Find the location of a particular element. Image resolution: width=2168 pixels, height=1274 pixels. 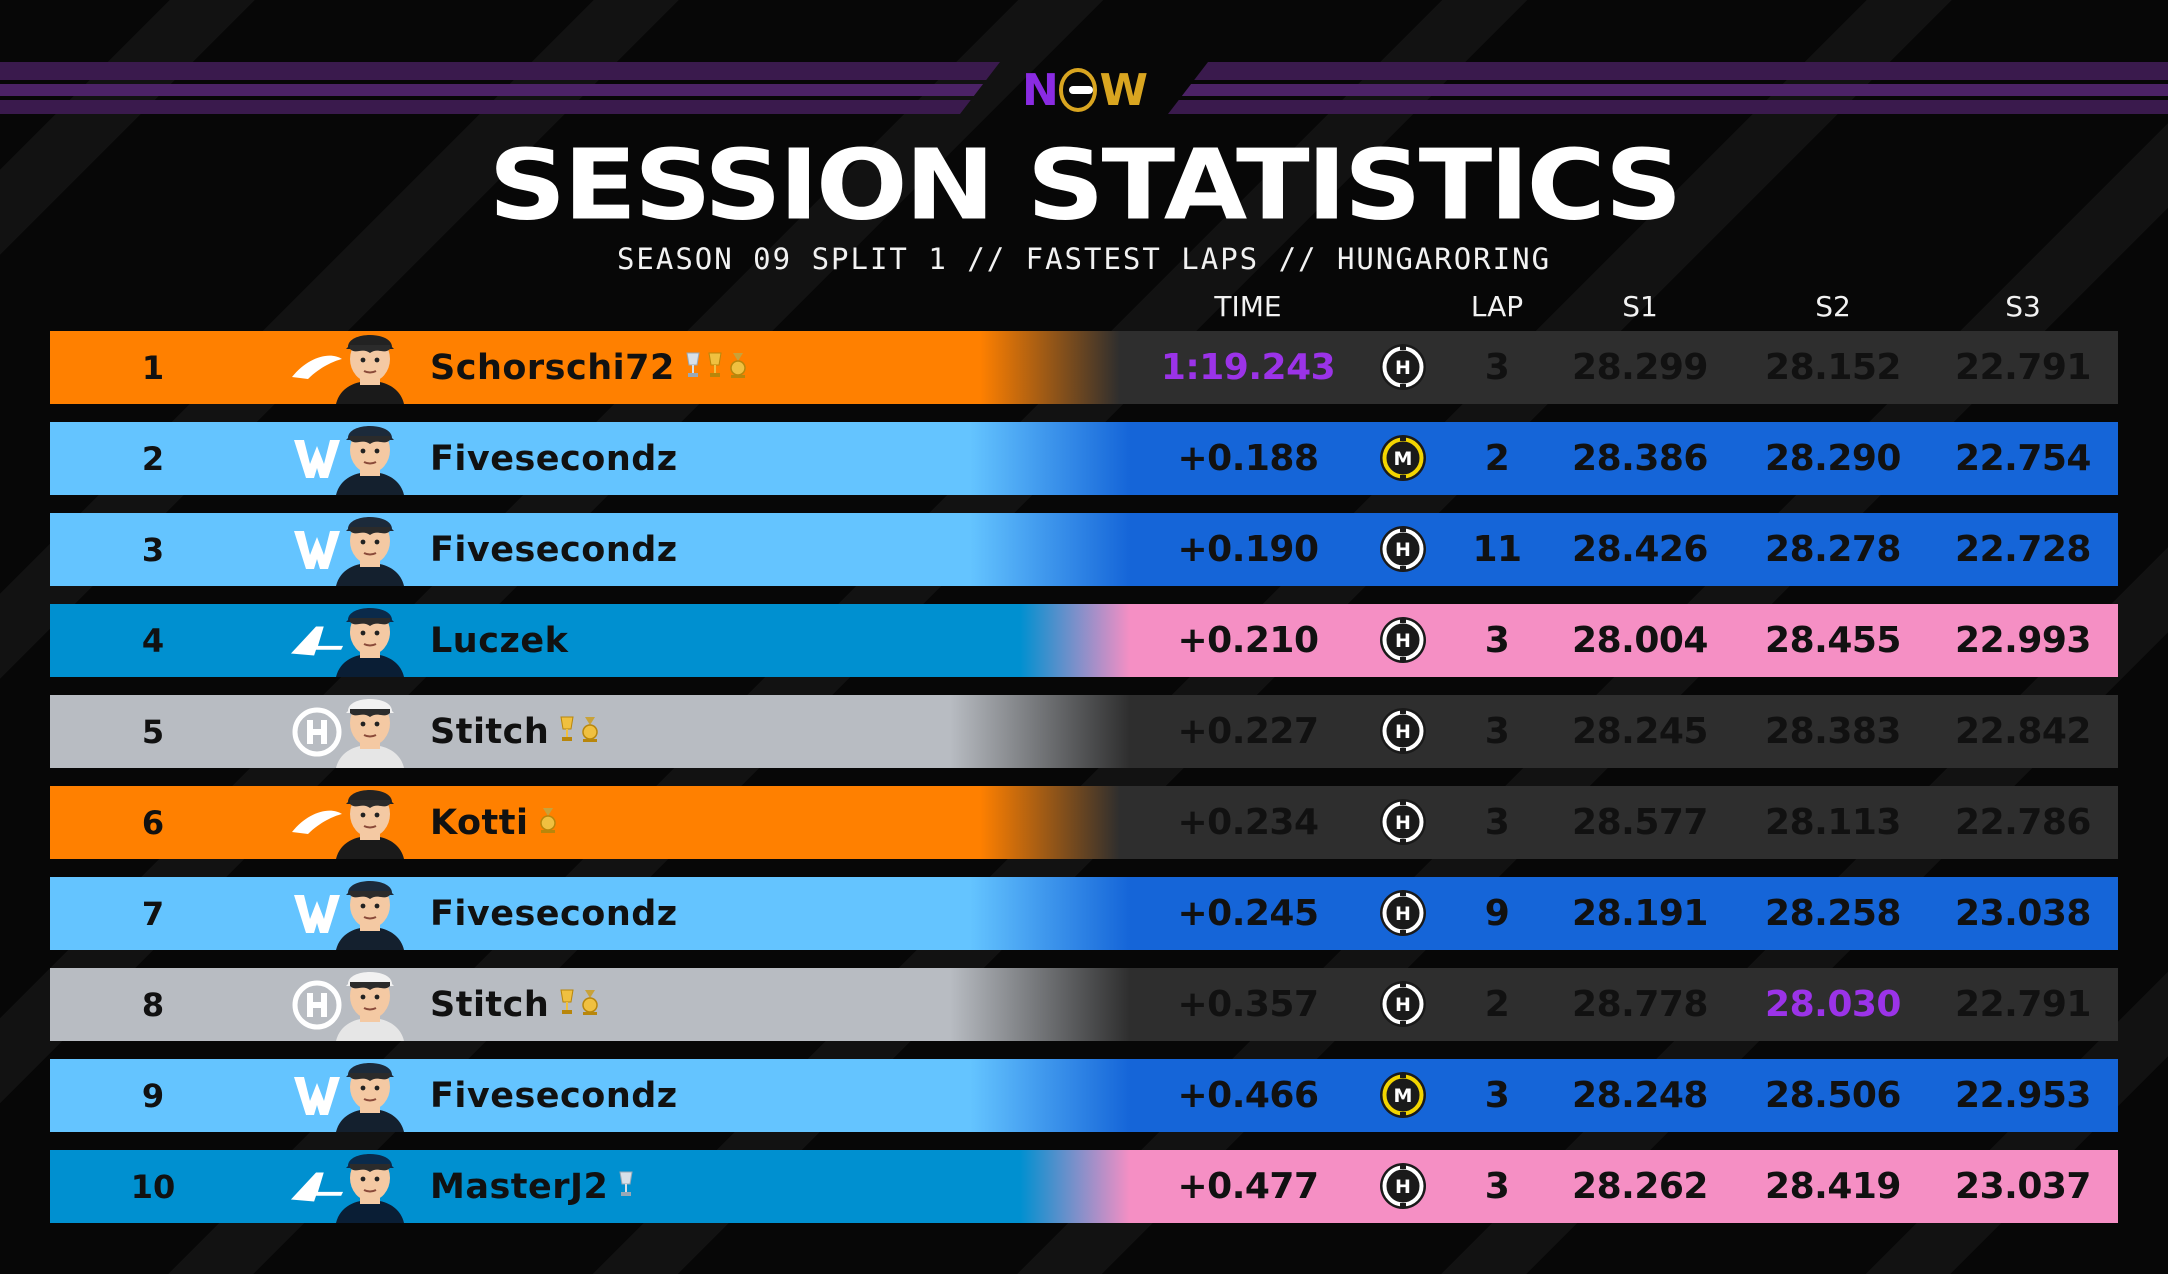

sector-1-time: 28.248 is located at coordinates (1640, 1095).